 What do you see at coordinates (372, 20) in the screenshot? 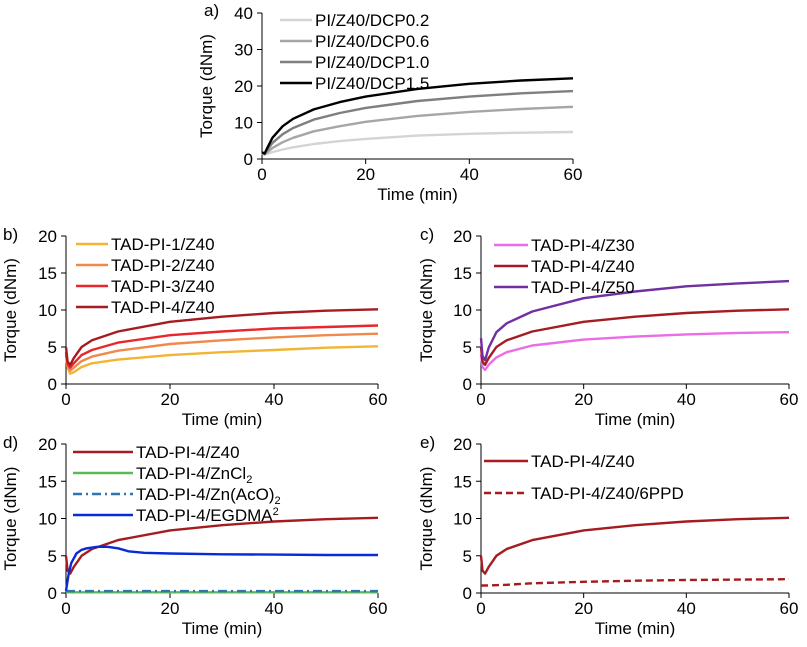
I see `legend-label: PI/Z40/DCP0.2` at bounding box center [372, 20].